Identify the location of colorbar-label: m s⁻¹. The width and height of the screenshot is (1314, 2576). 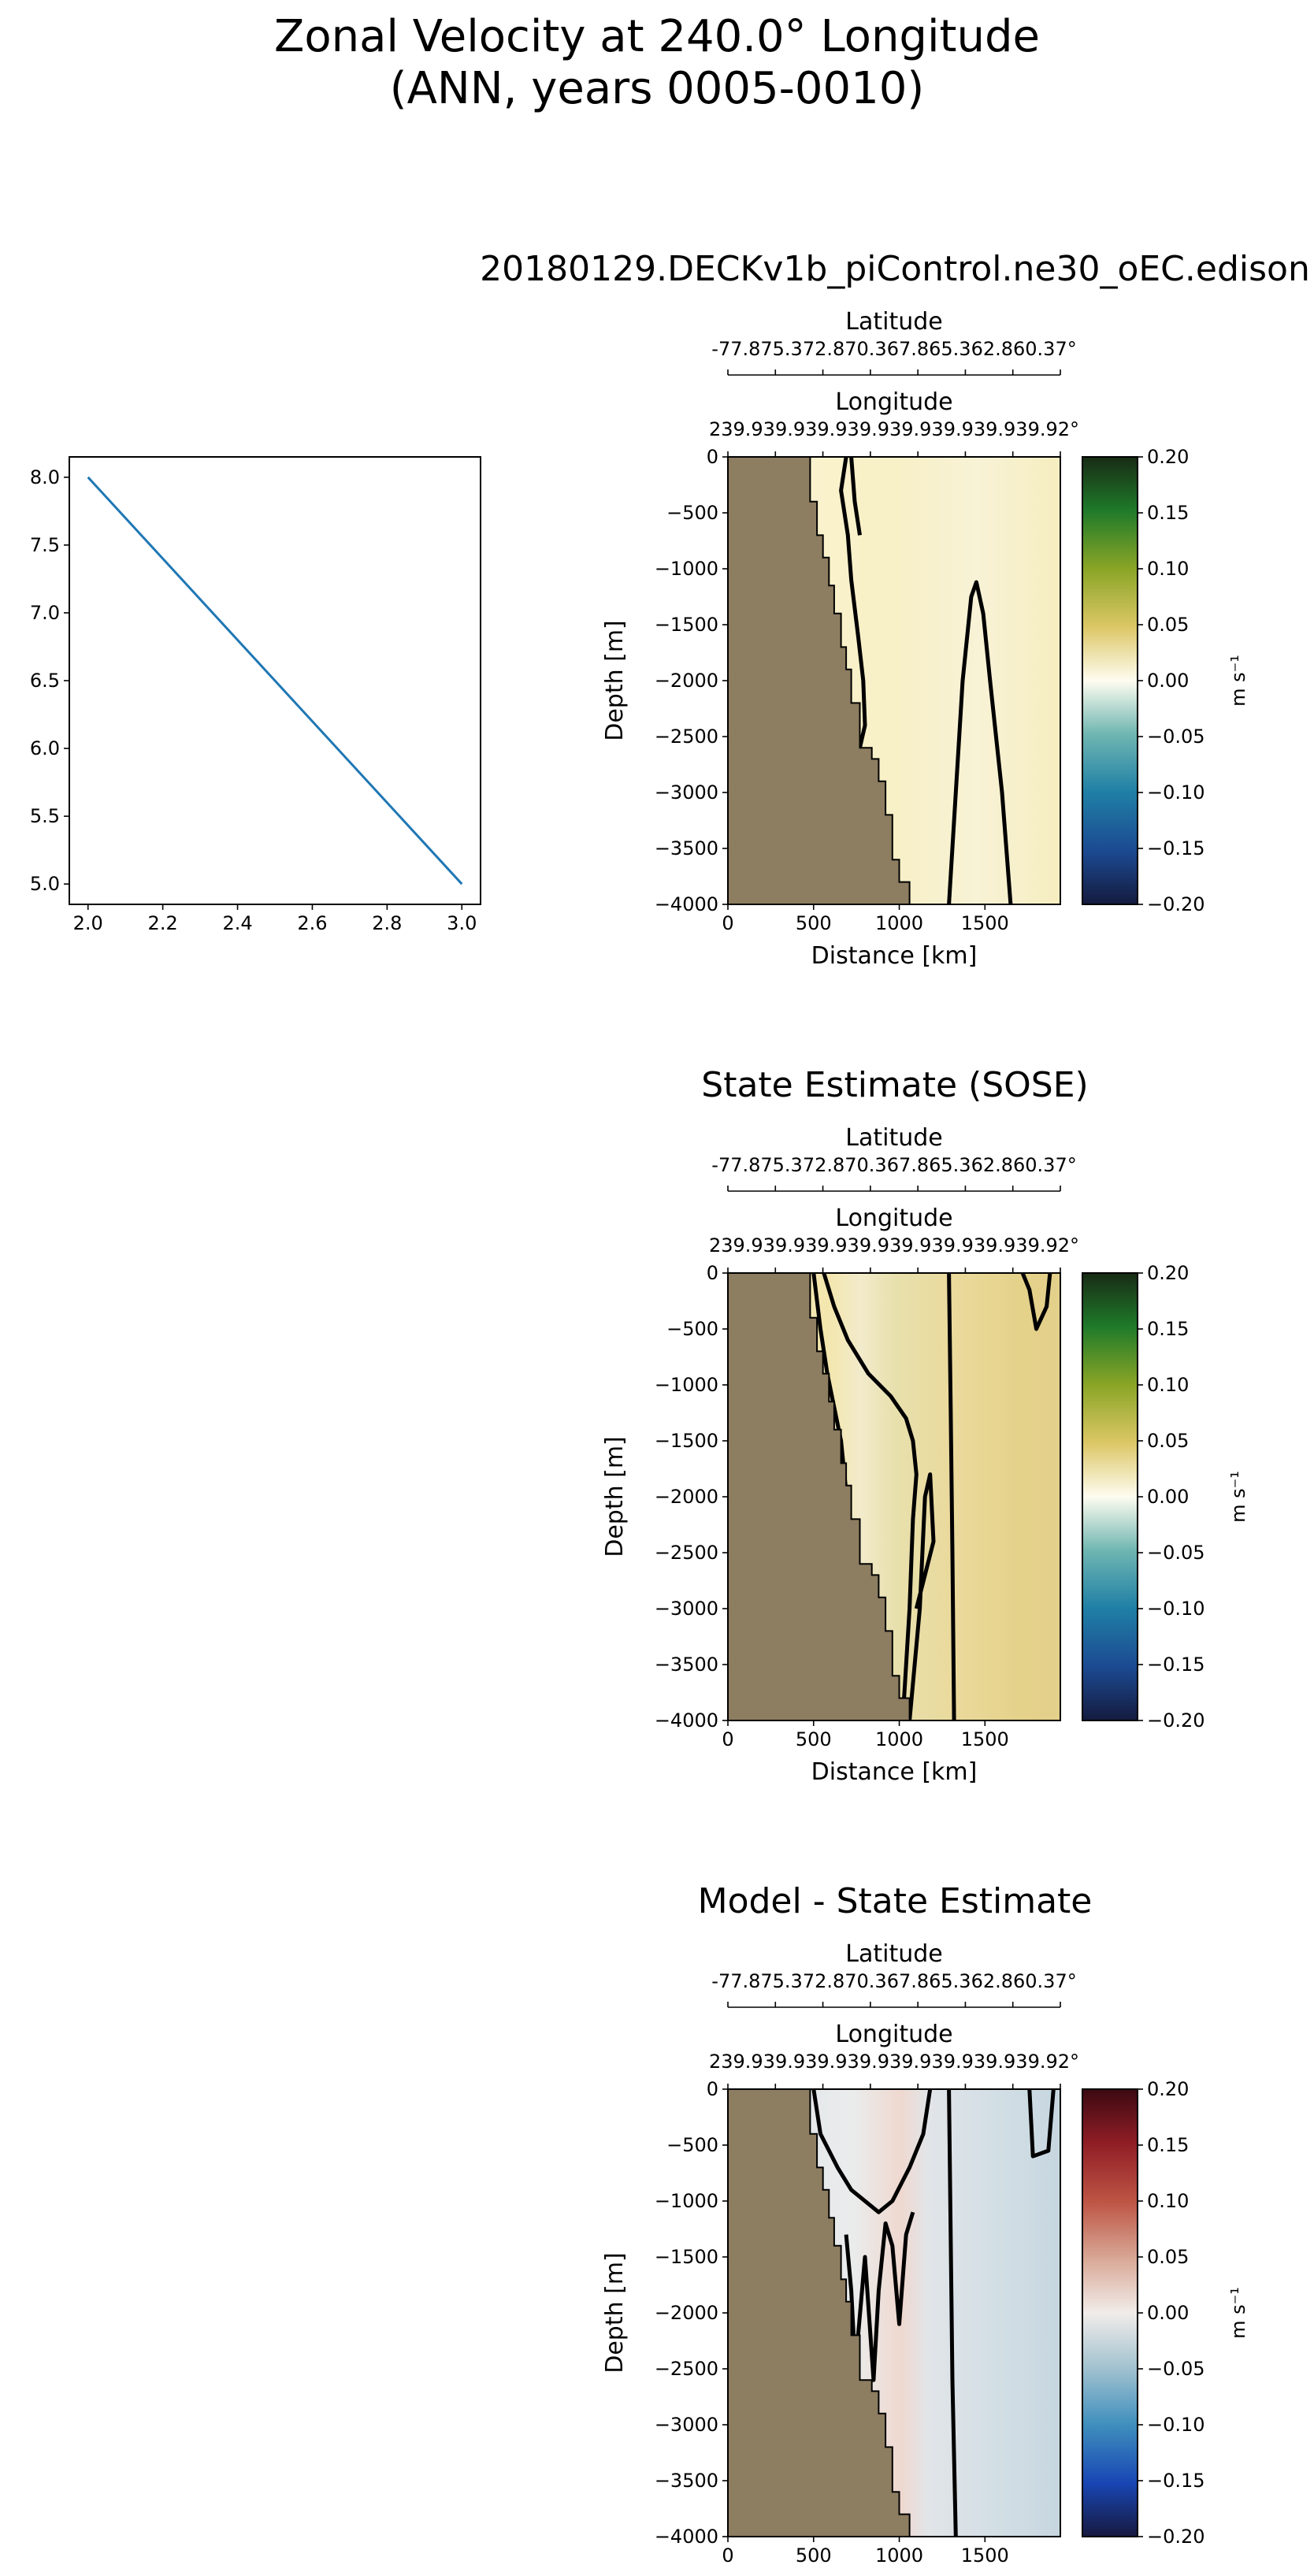
(1238, 1497).